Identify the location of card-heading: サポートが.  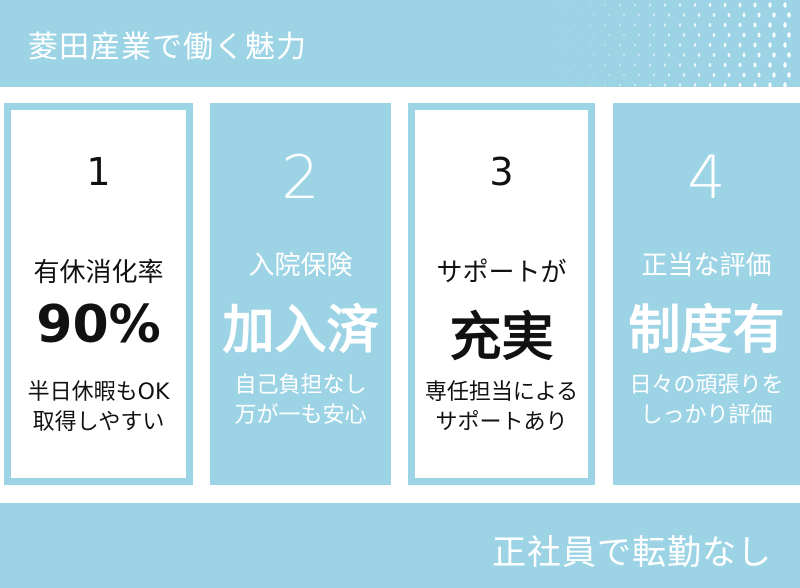
(501, 273).